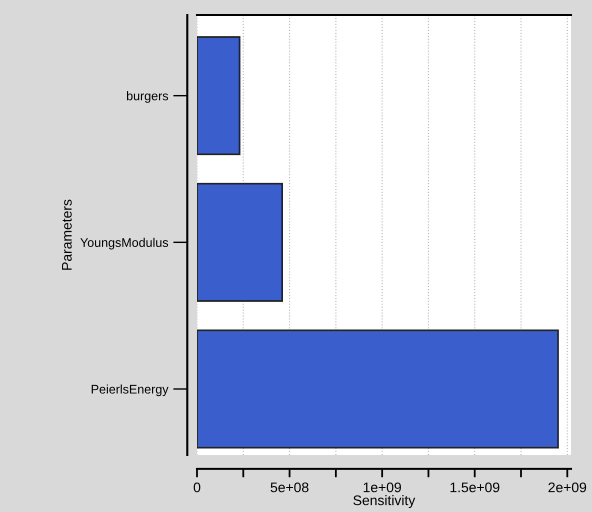 Image resolution: width=592 pixels, height=512 pixels. What do you see at coordinates (197, 487) in the screenshot?
I see `x-tick-label: 0` at bounding box center [197, 487].